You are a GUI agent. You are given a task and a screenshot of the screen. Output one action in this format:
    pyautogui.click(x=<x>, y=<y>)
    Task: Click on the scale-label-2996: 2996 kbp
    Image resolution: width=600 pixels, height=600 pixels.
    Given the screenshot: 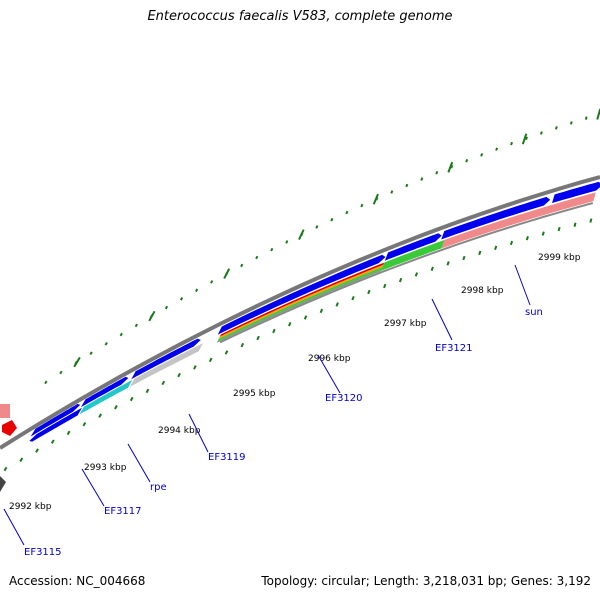 What is the action you would take?
    pyautogui.click(x=329, y=359)
    